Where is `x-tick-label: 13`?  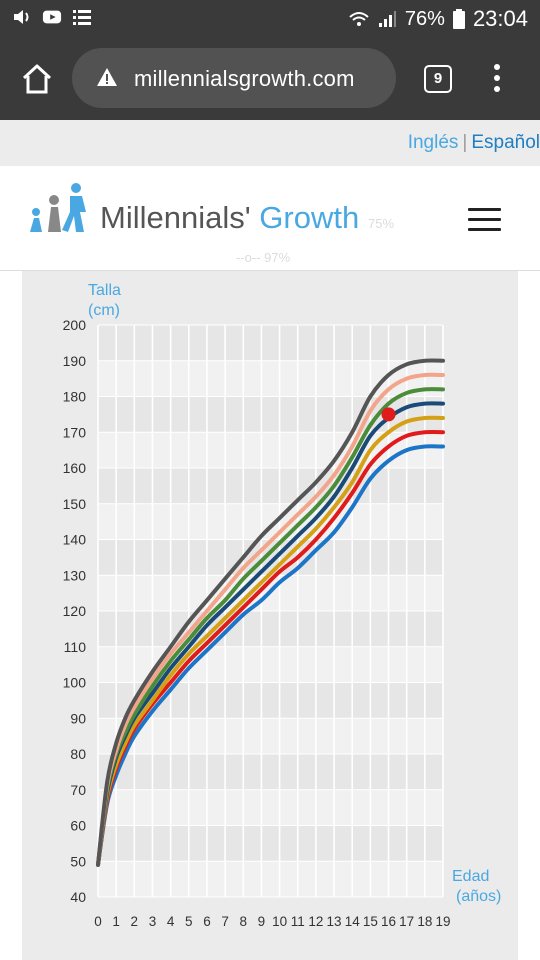
x-tick-label: 13 is located at coordinates (334, 921).